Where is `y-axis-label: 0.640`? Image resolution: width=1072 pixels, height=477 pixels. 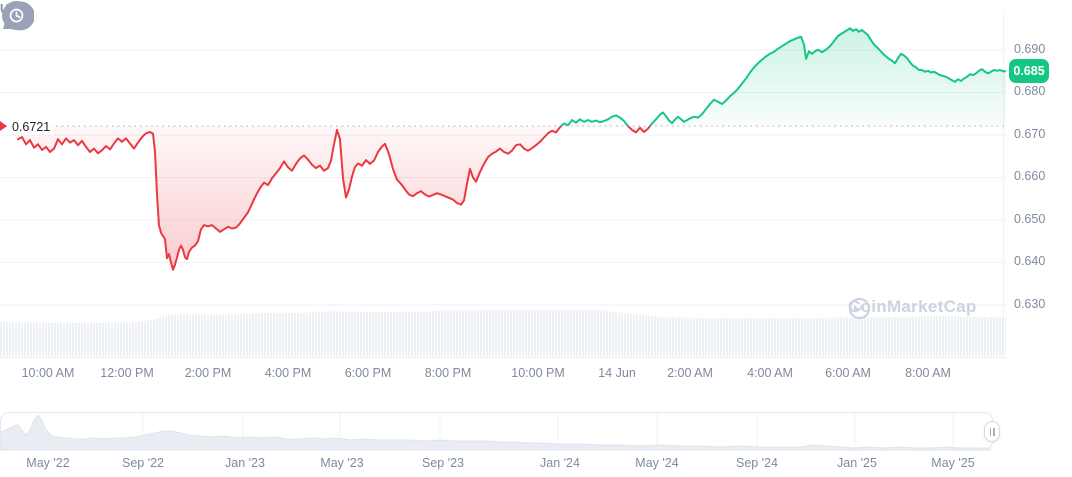
y-axis-label: 0.640 is located at coordinates (1030, 261).